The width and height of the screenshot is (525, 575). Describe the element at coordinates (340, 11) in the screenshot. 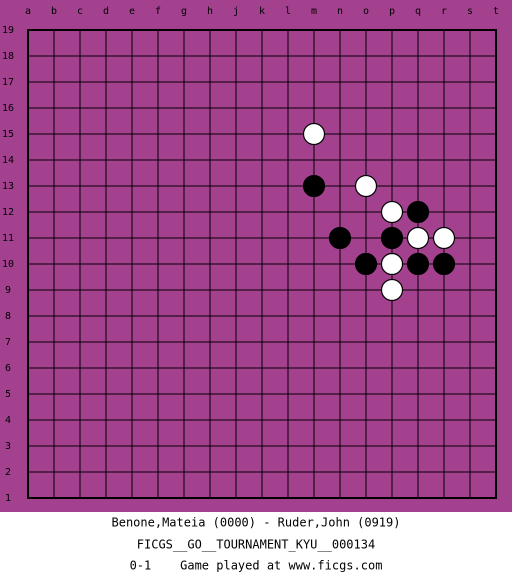

I see `column-label: n` at that location.